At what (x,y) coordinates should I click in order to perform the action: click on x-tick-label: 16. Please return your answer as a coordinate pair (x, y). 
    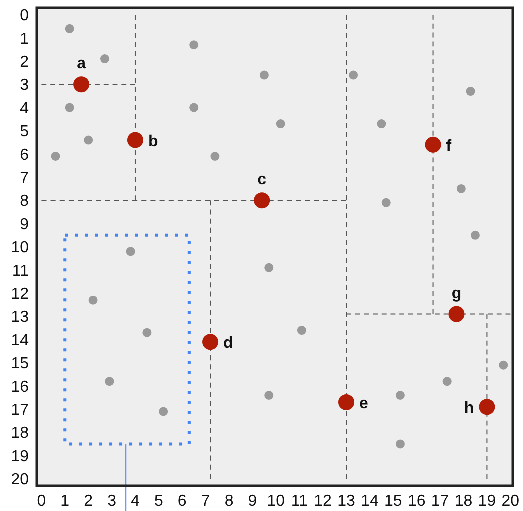
    Looking at the image, I should click on (417, 501).